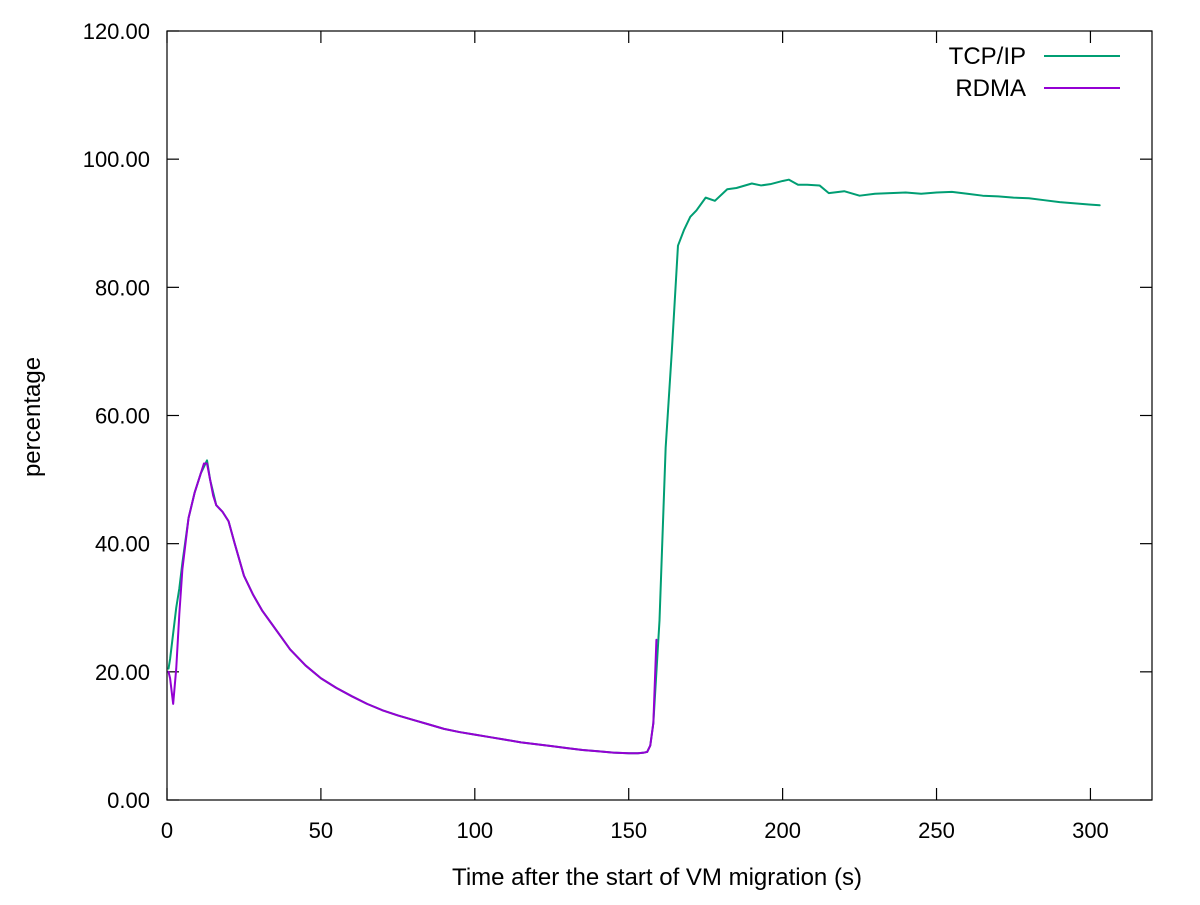 The image size is (1200, 905). I want to click on x-tick-label: 200, so click(782, 830).